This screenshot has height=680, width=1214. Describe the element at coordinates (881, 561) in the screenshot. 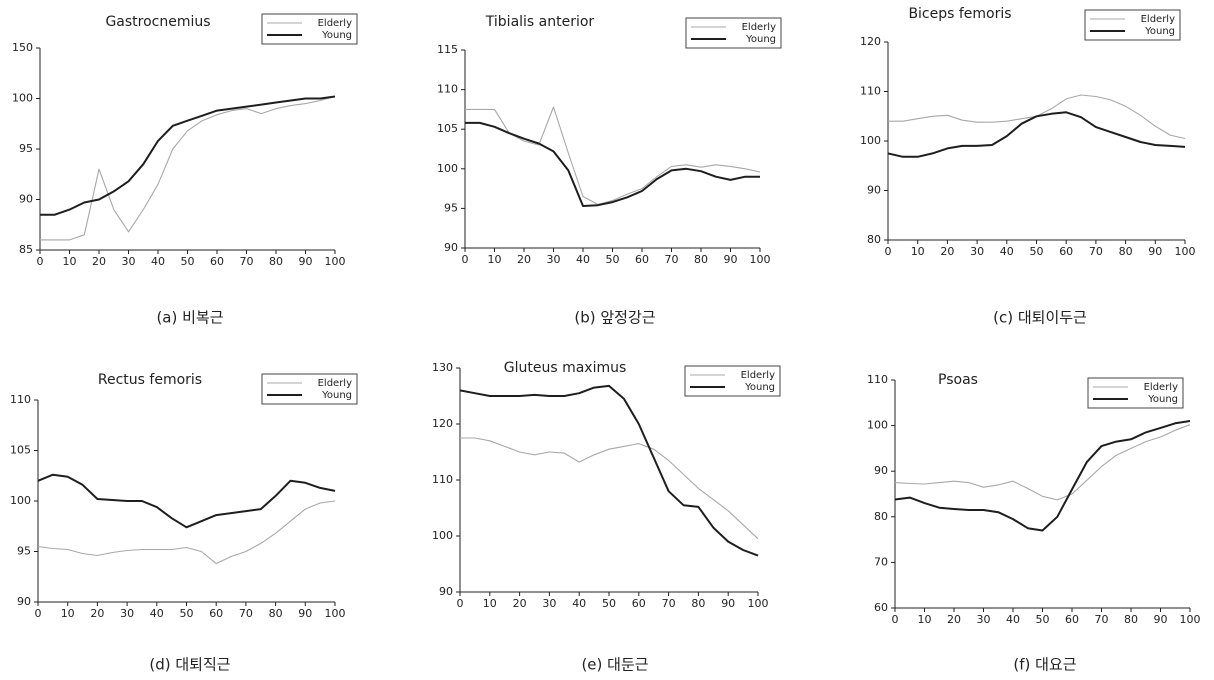

I see `y-tick-label: 70` at that location.